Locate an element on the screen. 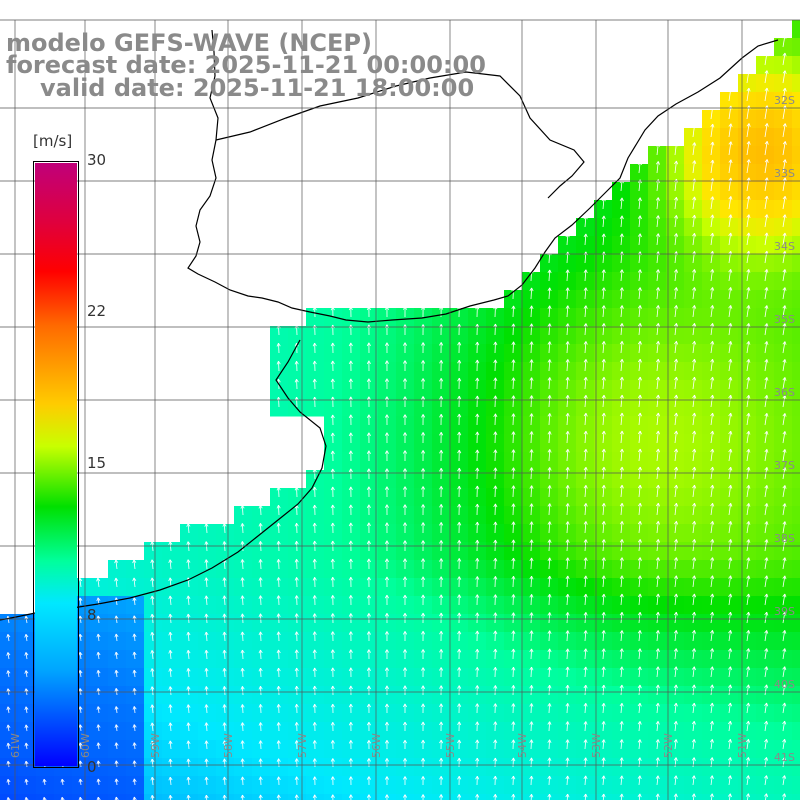 This screenshot has height=800, width=800. longitude-label: 60W is located at coordinates (85, 745).